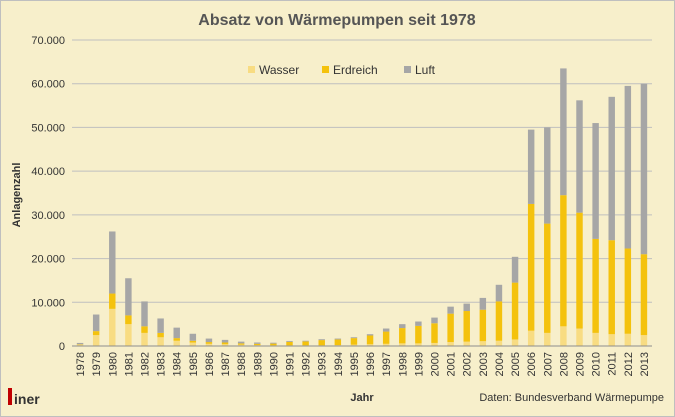 This screenshot has height=417, width=675. I want to click on x-tick-label: 2010, so click(597, 364).